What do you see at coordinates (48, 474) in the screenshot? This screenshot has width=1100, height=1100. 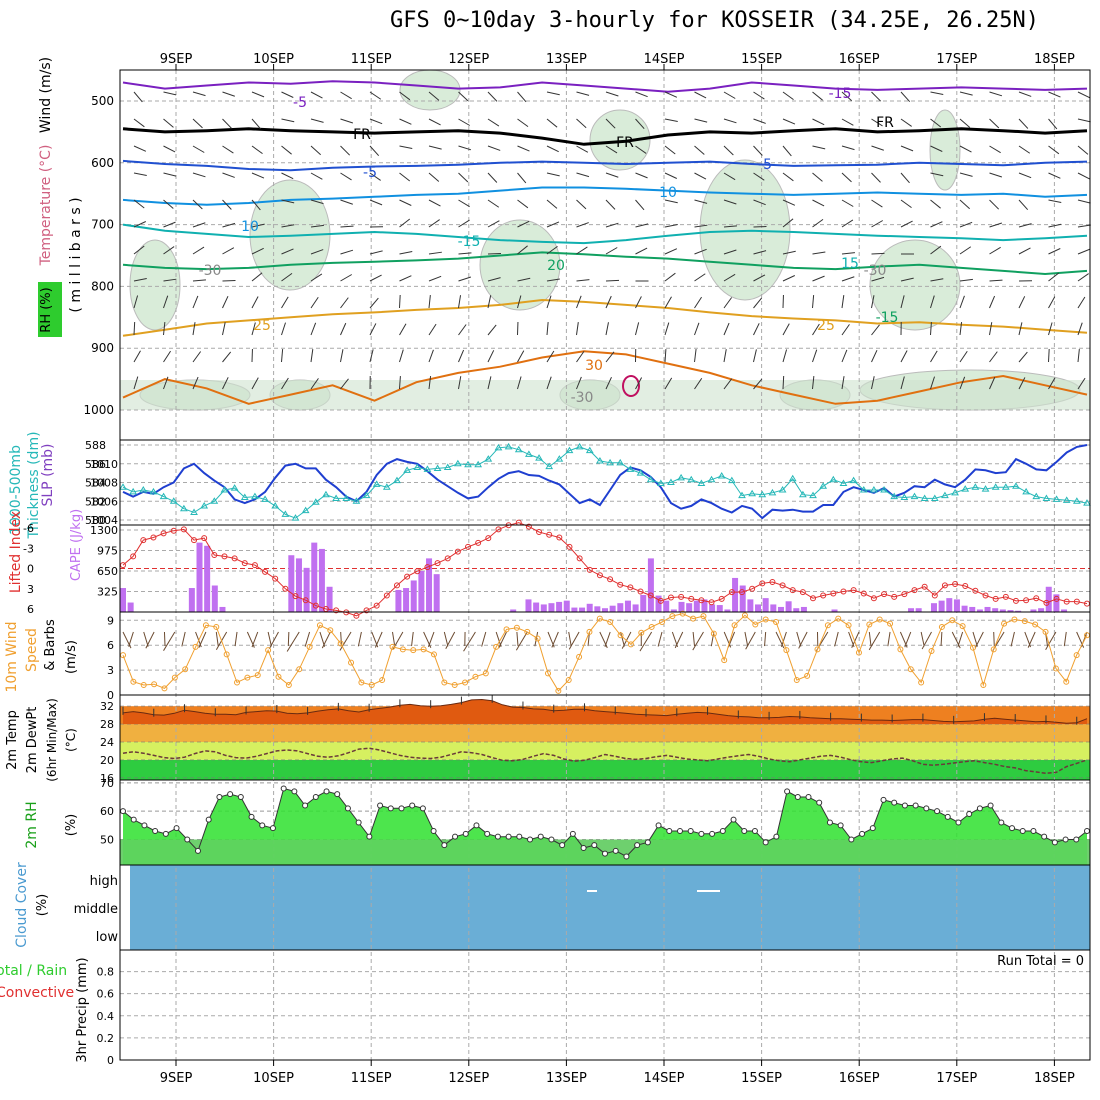 I see `slp-label: SLP (mb)` at bounding box center [48, 474].